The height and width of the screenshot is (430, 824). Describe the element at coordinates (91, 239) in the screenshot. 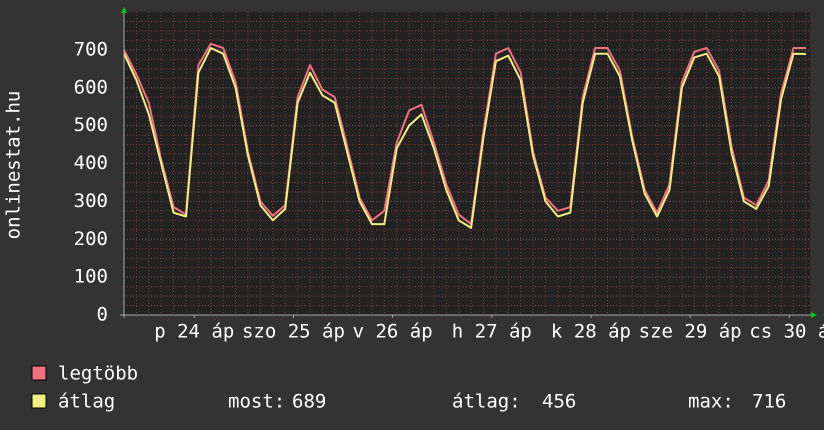

I see `y-tick-label: 200` at that location.